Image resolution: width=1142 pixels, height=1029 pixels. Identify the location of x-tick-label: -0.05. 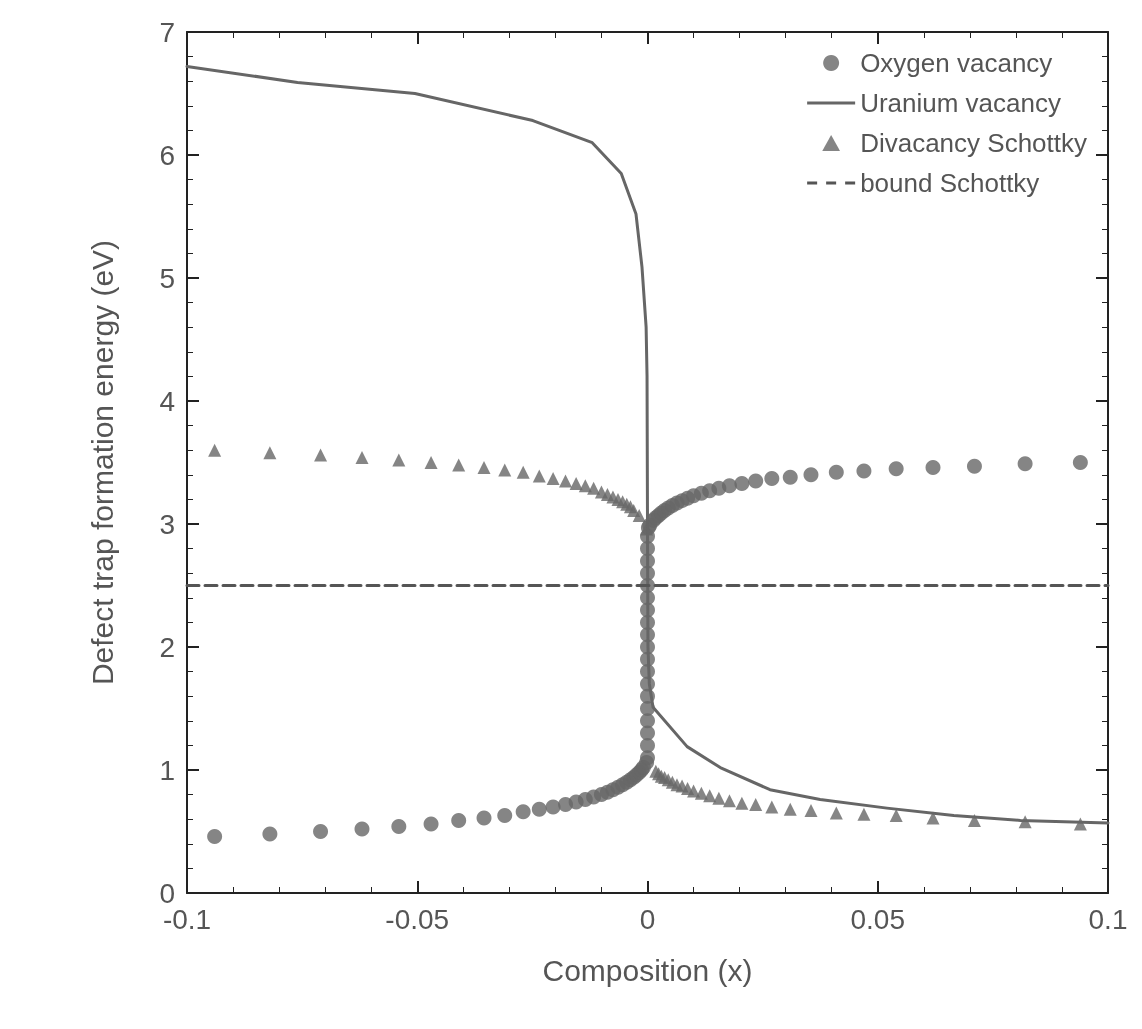
(417, 919).